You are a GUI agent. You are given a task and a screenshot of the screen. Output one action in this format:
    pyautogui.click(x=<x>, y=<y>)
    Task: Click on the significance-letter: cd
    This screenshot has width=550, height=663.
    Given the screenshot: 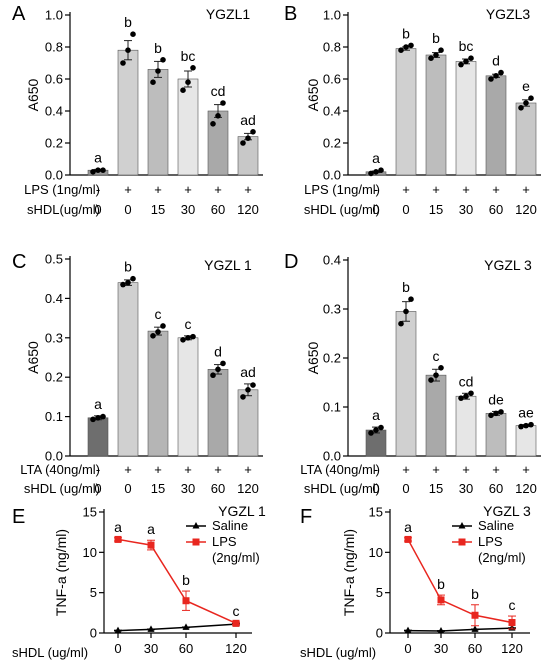 What is the action you would take?
    pyautogui.click(x=218, y=91)
    